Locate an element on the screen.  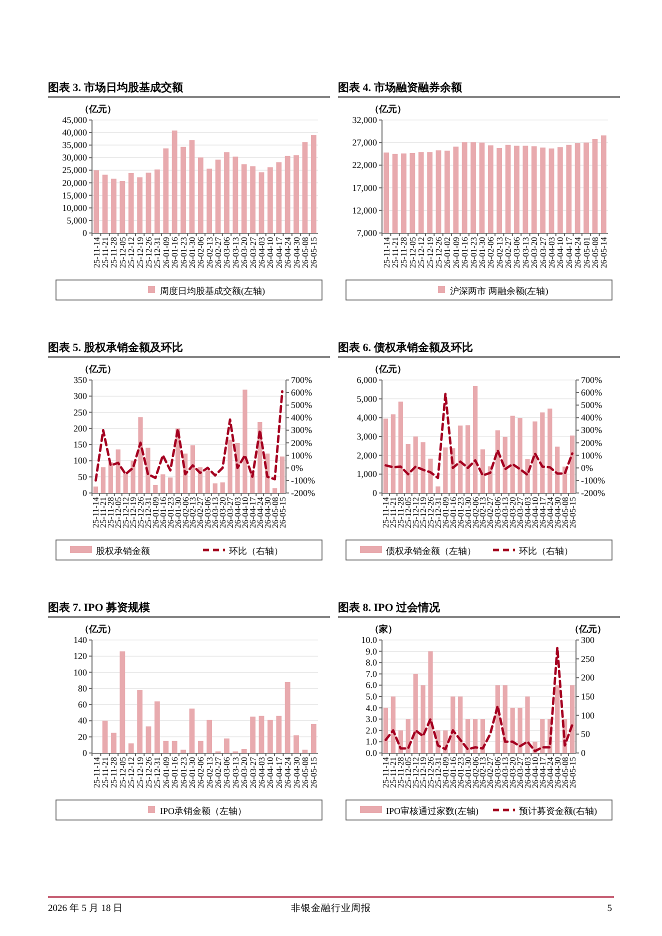
y2-tick-label: 100 is located at coordinates (588, 715).